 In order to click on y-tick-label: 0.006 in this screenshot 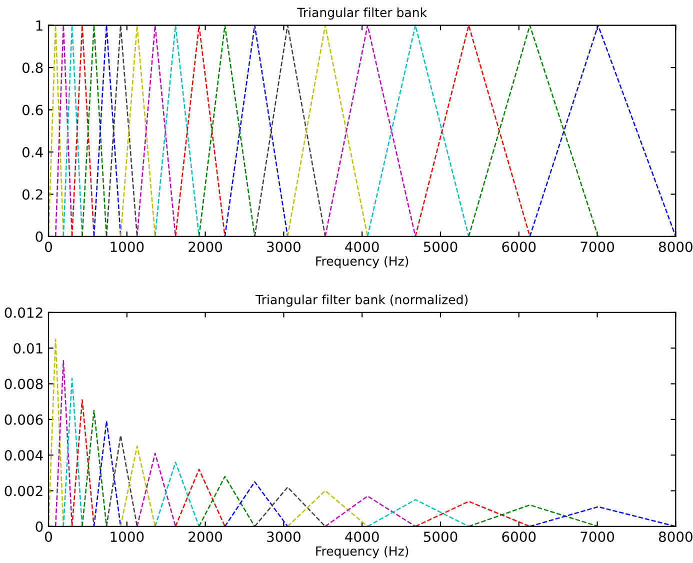, I will do `click(23, 419)`.